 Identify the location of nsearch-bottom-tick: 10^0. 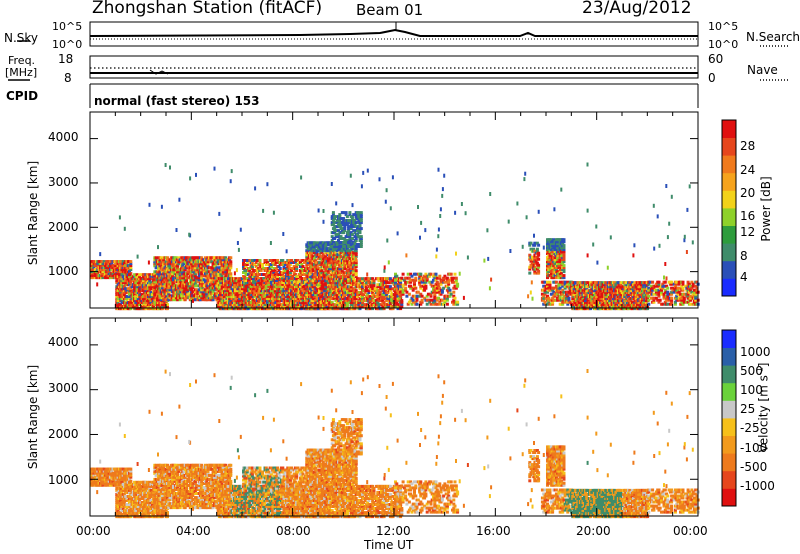
(723, 44).